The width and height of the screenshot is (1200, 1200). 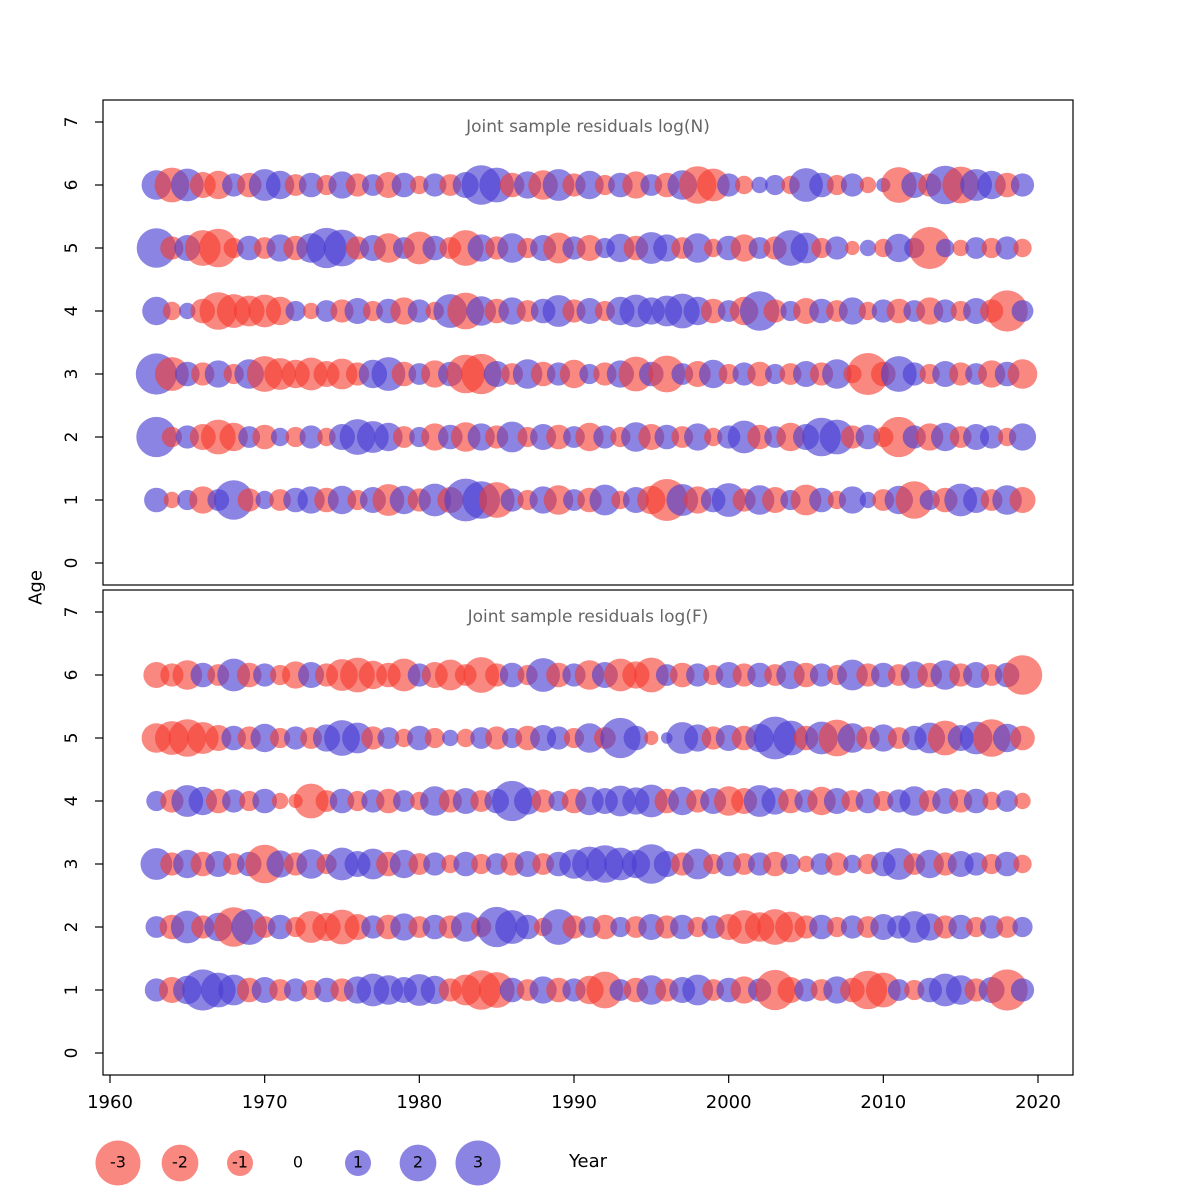 I want to click on legend-bubble, so click(x=240, y=1163).